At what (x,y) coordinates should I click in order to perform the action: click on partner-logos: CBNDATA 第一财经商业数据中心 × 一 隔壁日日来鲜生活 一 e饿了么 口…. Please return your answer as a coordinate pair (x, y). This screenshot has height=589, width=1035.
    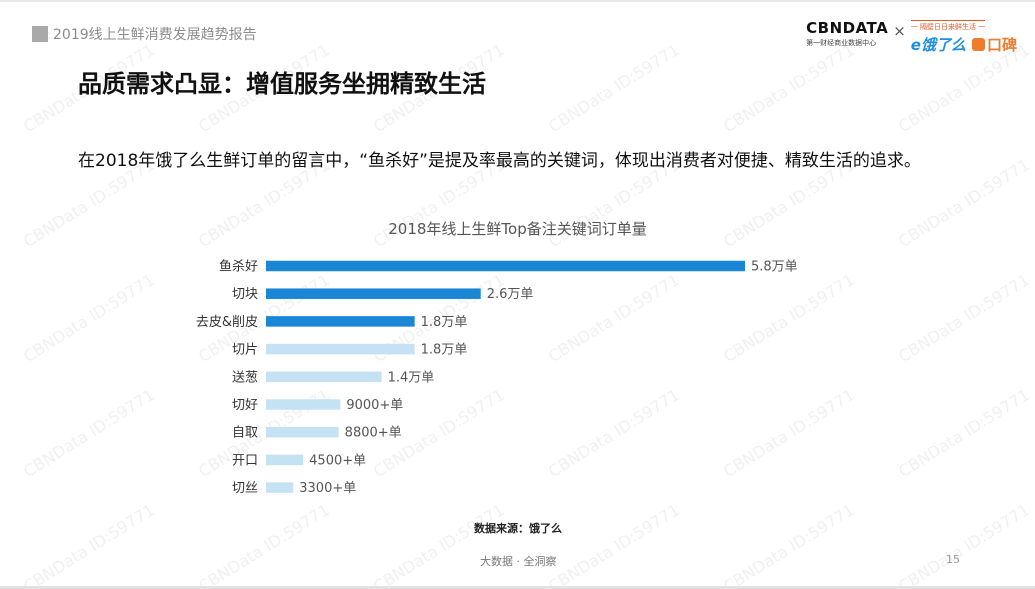
    Looking at the image, I should click on (911, 37).